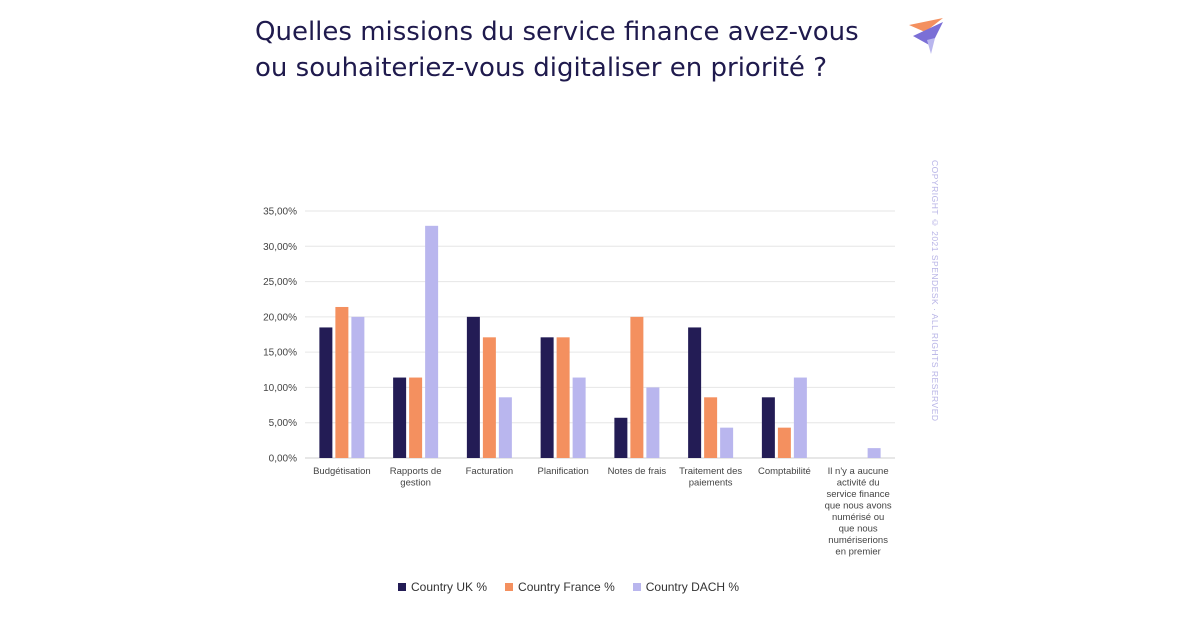 Image resolution: width=1200 pixels, height=627 pixels. I want to click on x-category-label: activité du, so click(858, 483).